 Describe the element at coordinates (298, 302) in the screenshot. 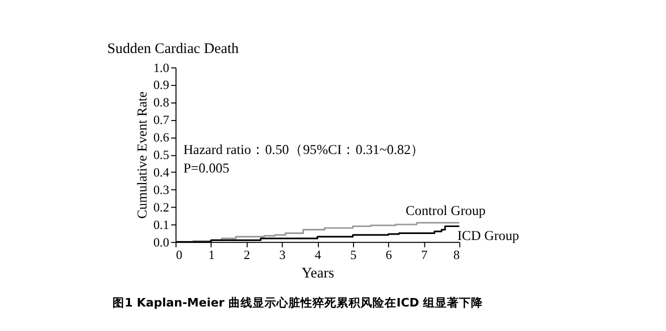

I see `caption: 图1 Kaplan-Meier 曲线显示心脏性猝死累积风险在ICD 组显著下降` at that location.